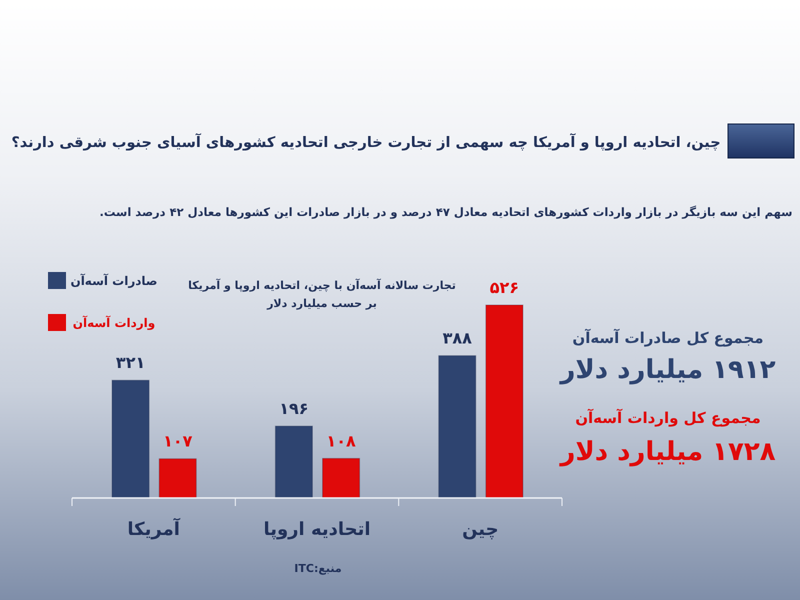  What do you see at coordinates (317, 529) in the screenshot?
I see `x-tick-label: اتحادیه اروپا` at bounding box center [317, 529].